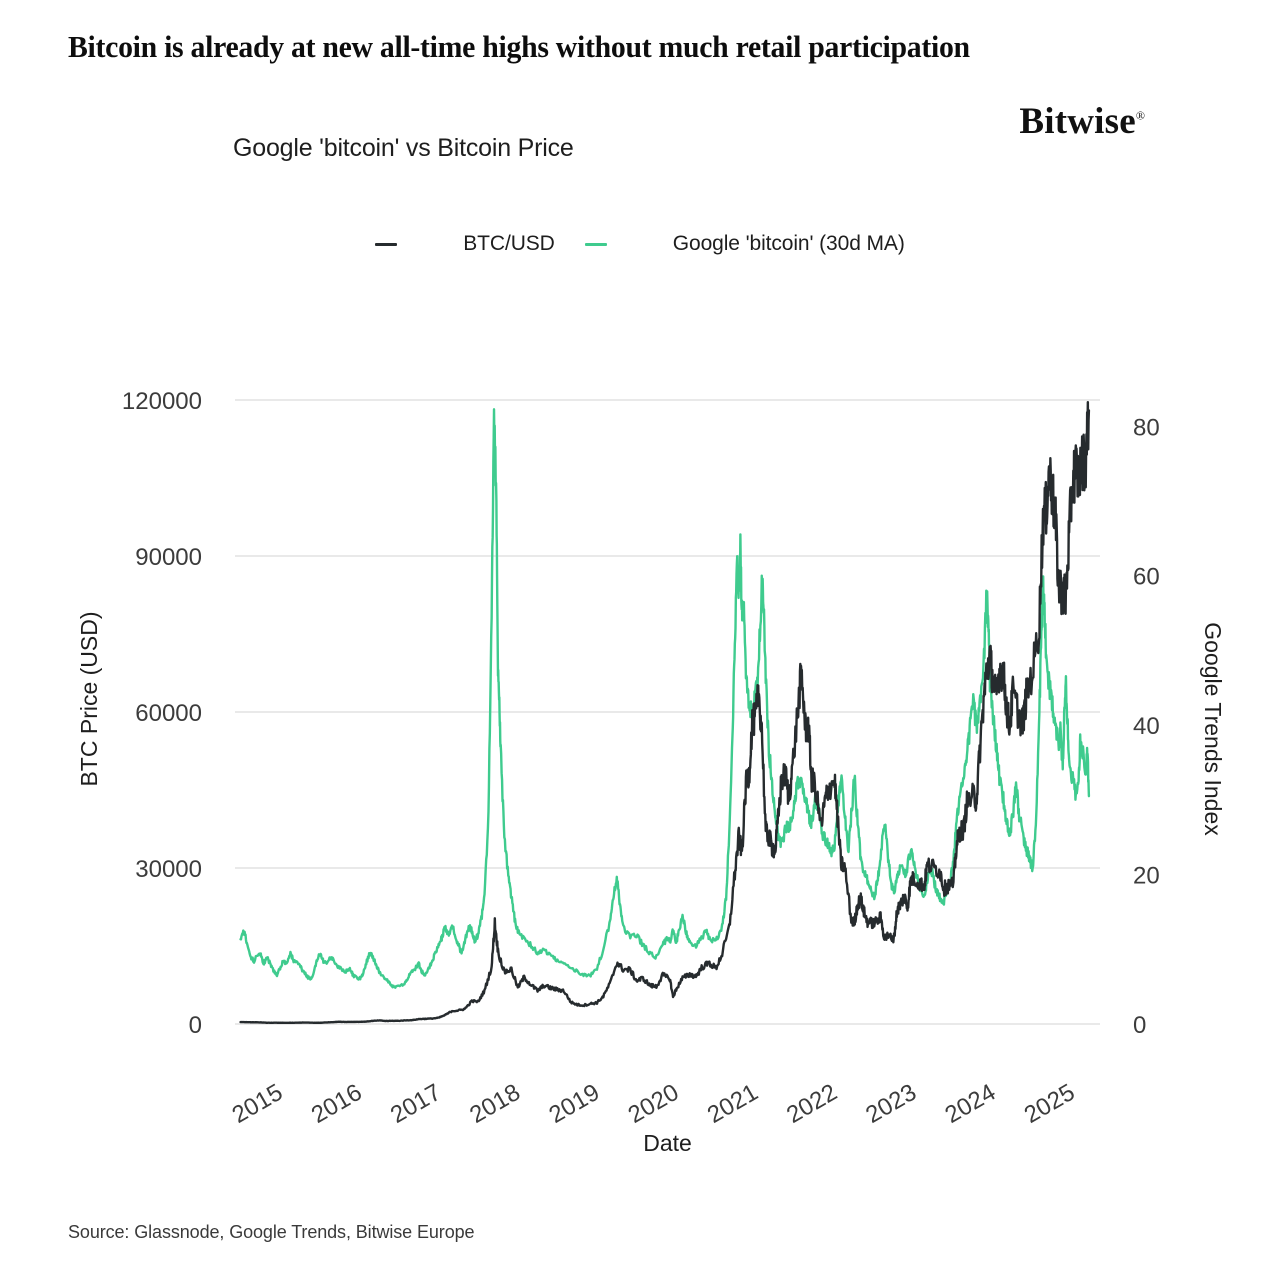  I want to click on y-axis-title: BTC Price (USD), so click(89, 698).